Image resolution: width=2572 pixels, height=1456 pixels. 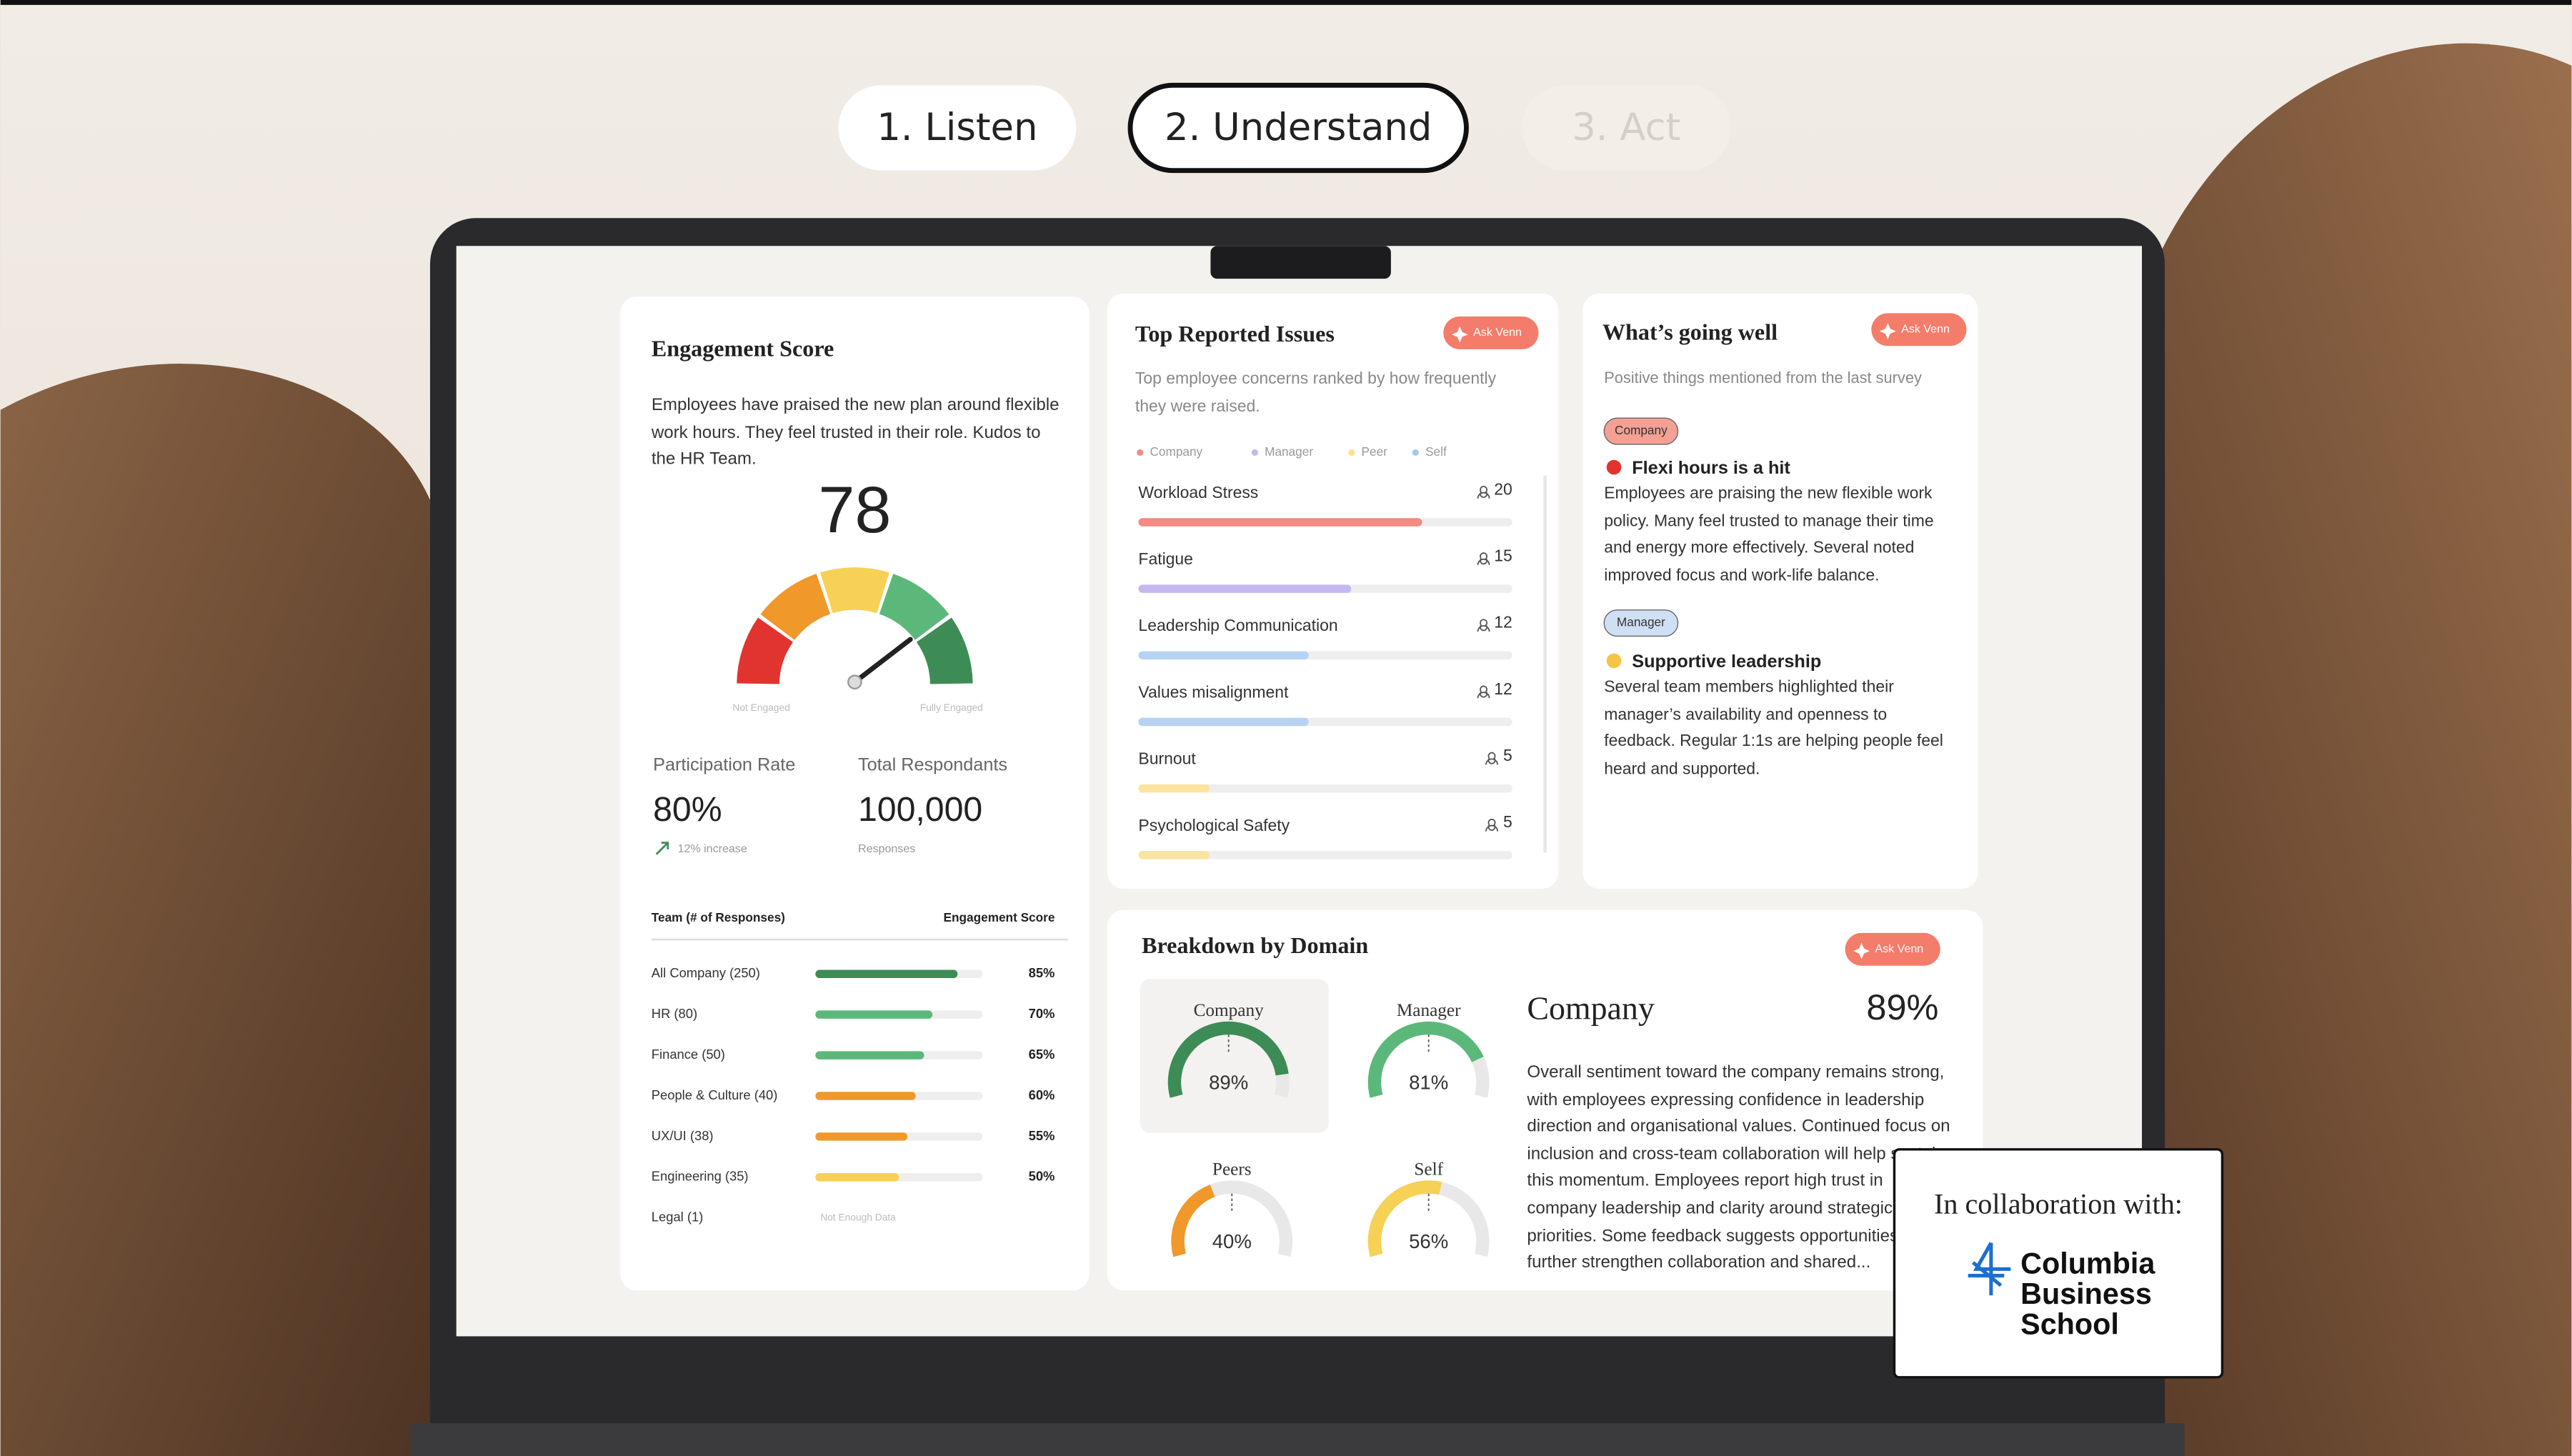 I want to click on stat-note: Responses, so click(x=886, y=848).